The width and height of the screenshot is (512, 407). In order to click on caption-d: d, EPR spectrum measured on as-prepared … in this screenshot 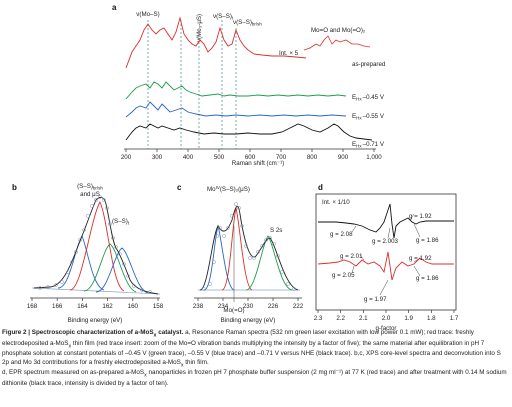, I will do `click(254, 378)`.